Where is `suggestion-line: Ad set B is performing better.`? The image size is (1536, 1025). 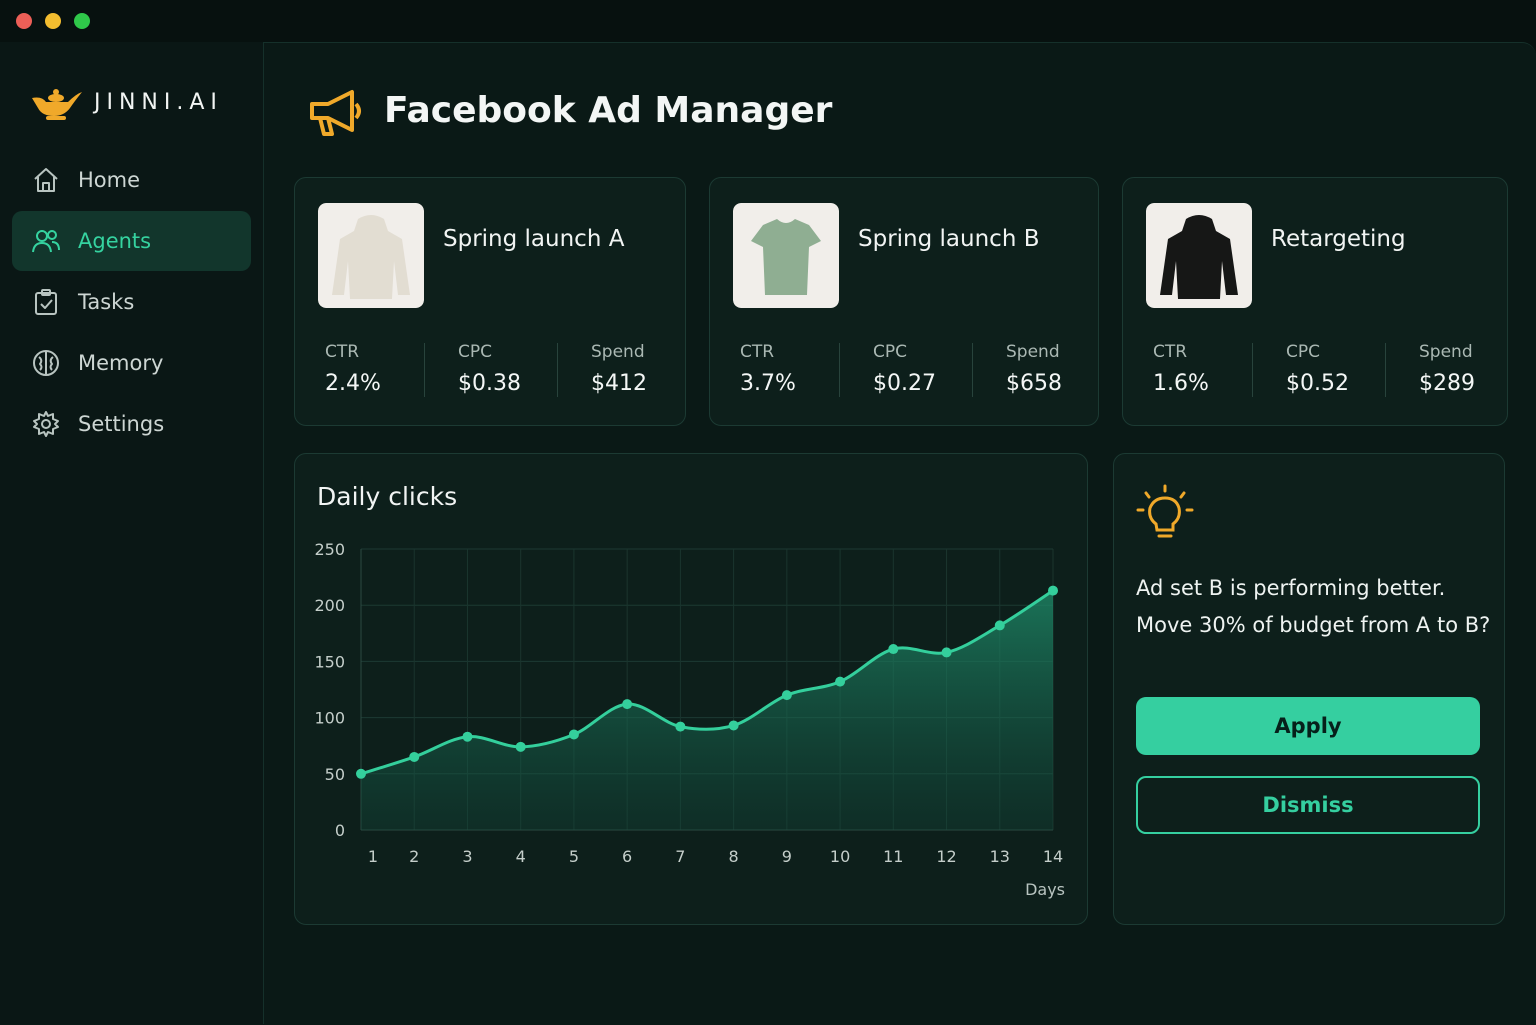 suggestion-line: Ad set B is performing better. is located at coordinates (1291, 588).